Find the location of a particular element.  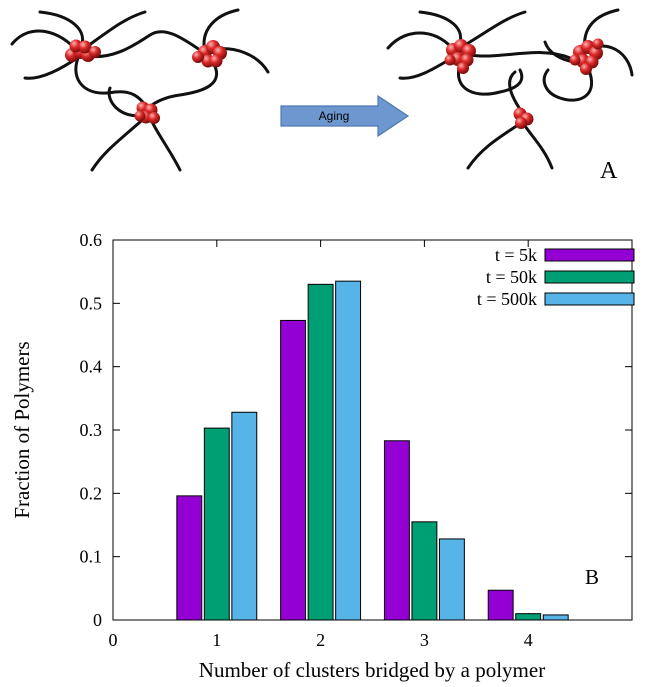

x-tick-label: 3 is located at coordinates (424, 640).